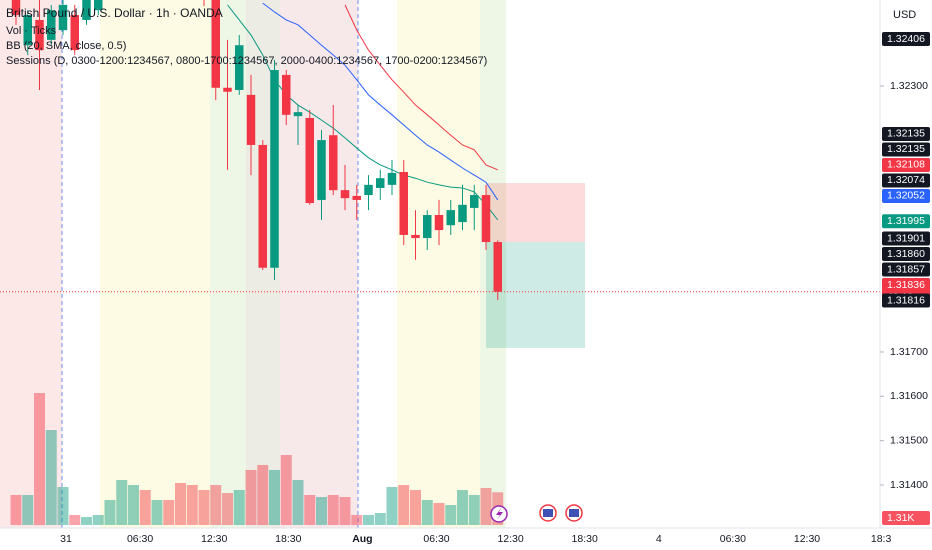 Image resolution: width=932 pixels, height=550 pixels. I want to click on price-label: 1.31995, so click(906, 221).